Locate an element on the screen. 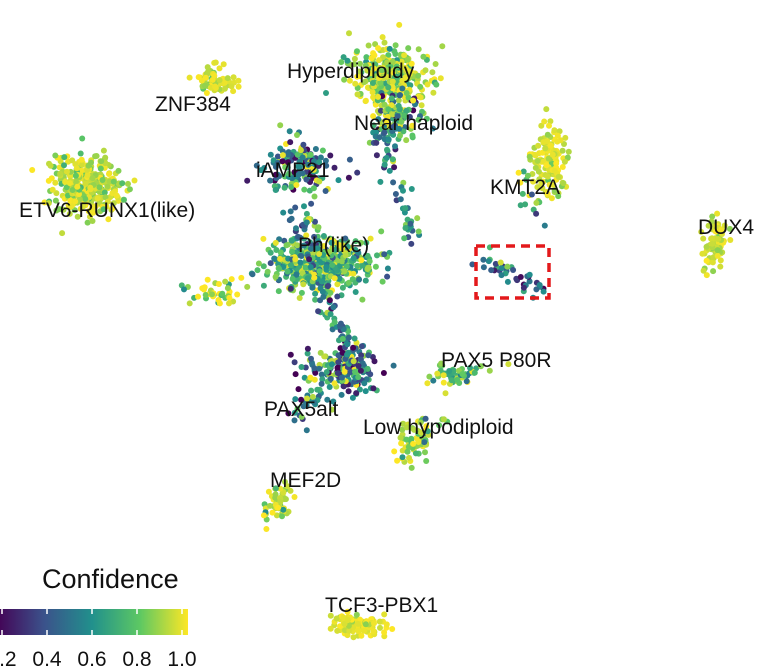 The width and height of the screenshot is (768, 672). highlight-dashed-box is located at coordinates (512, 272).